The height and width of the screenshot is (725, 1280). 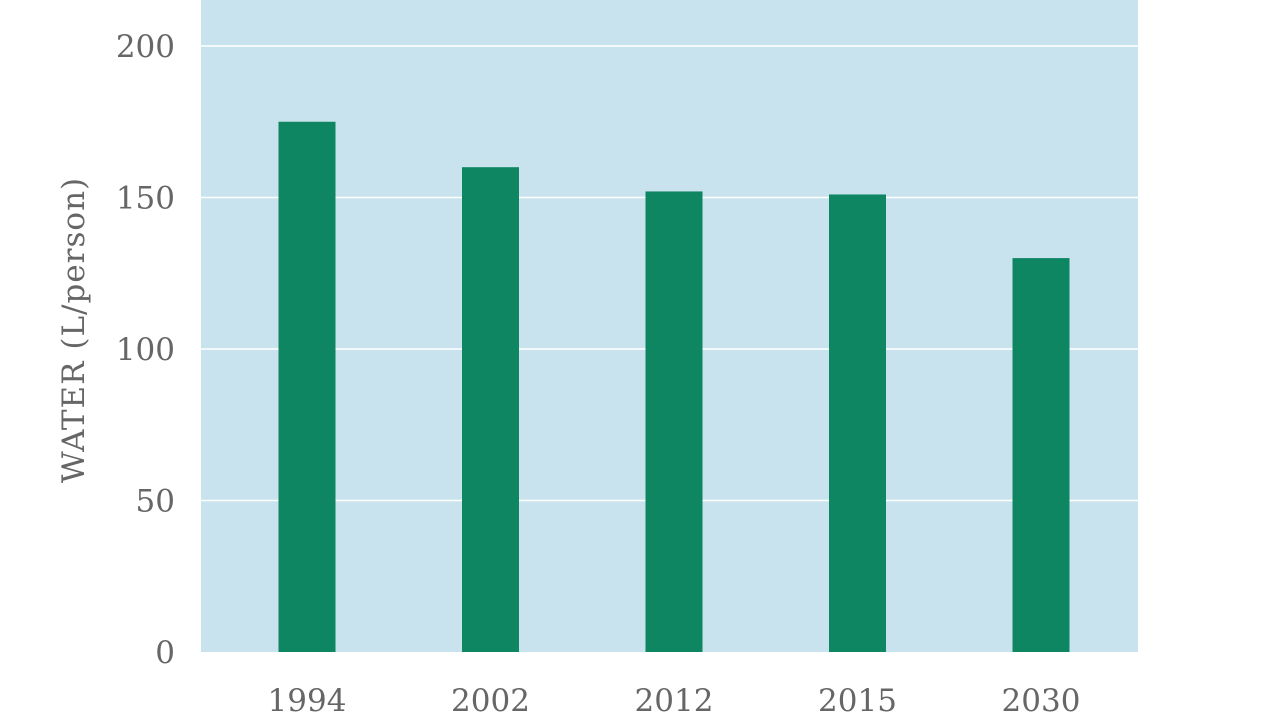 I want to click on y-tick-label-100: 100, so click(x=145, y=350).